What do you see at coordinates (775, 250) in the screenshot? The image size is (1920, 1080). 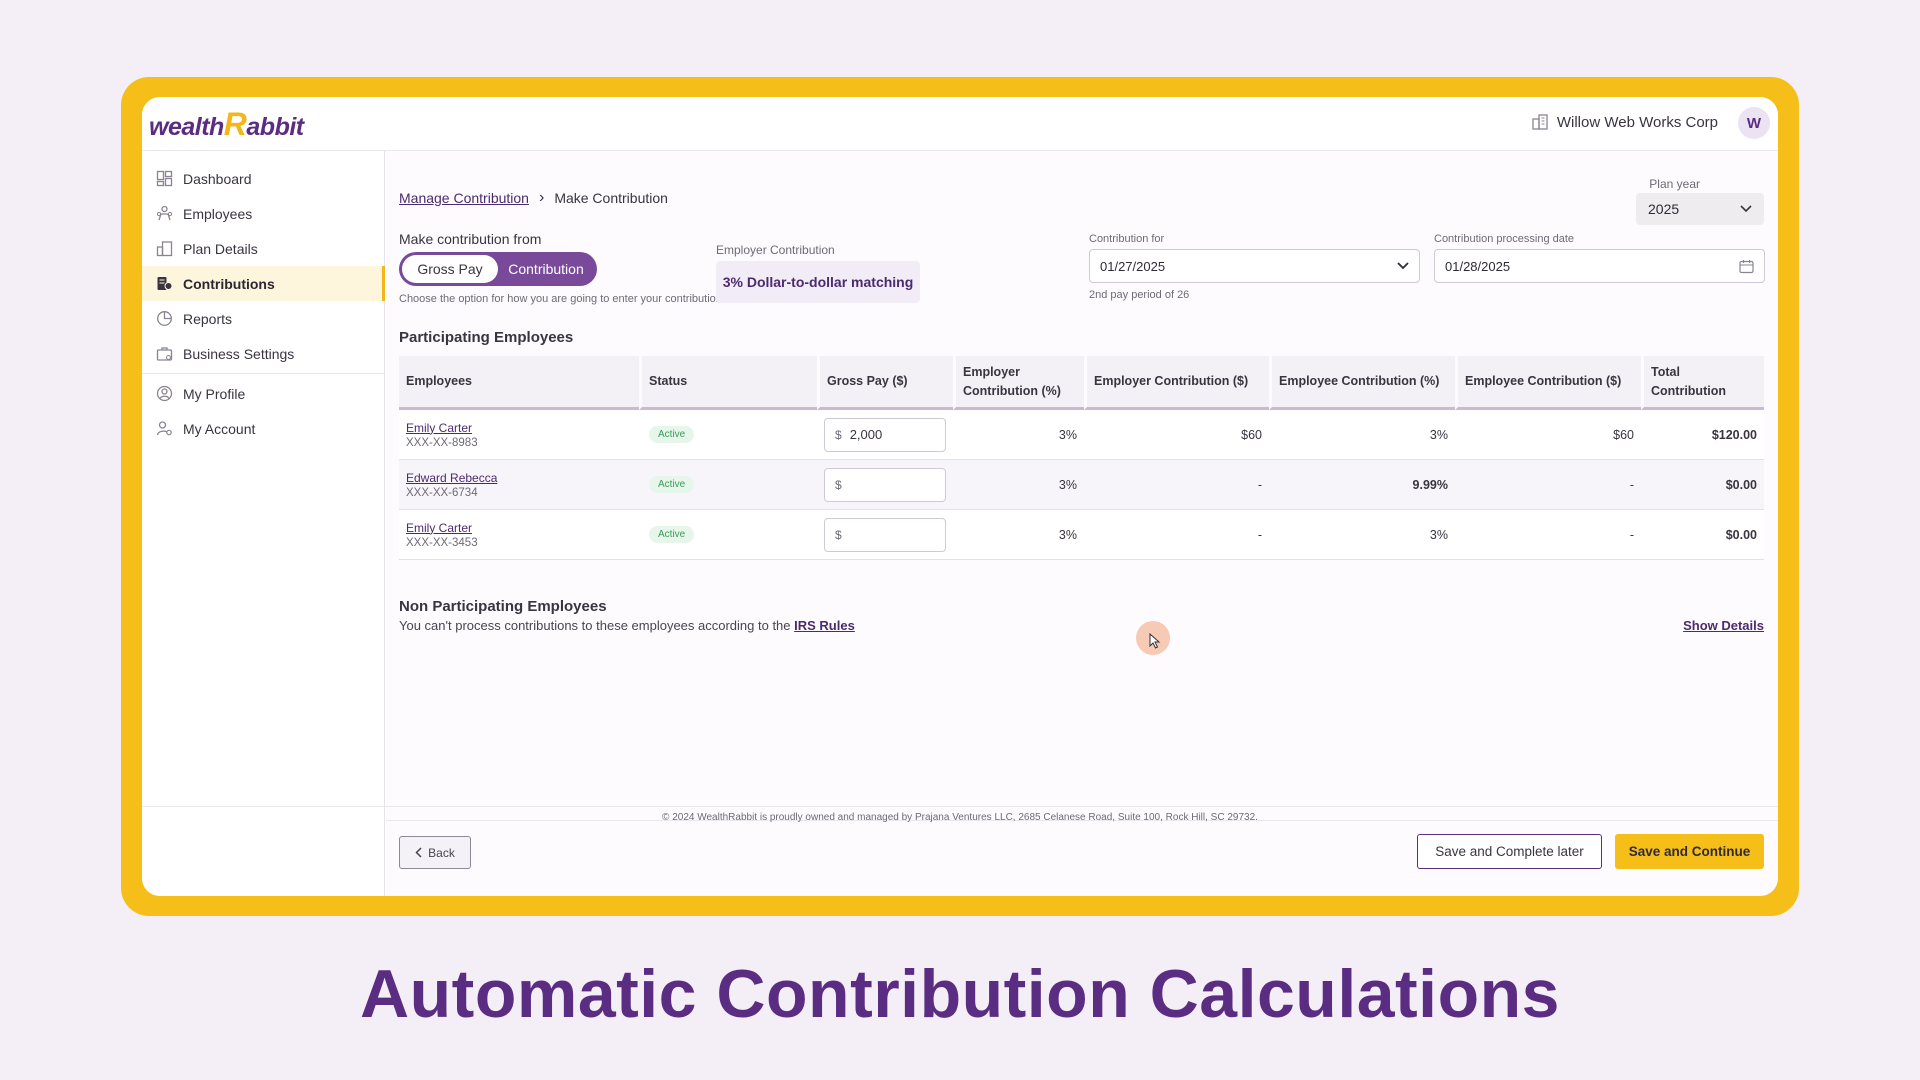 I see `employer-contribution-label: Employer Contribution` at bounding box center [775, 250].